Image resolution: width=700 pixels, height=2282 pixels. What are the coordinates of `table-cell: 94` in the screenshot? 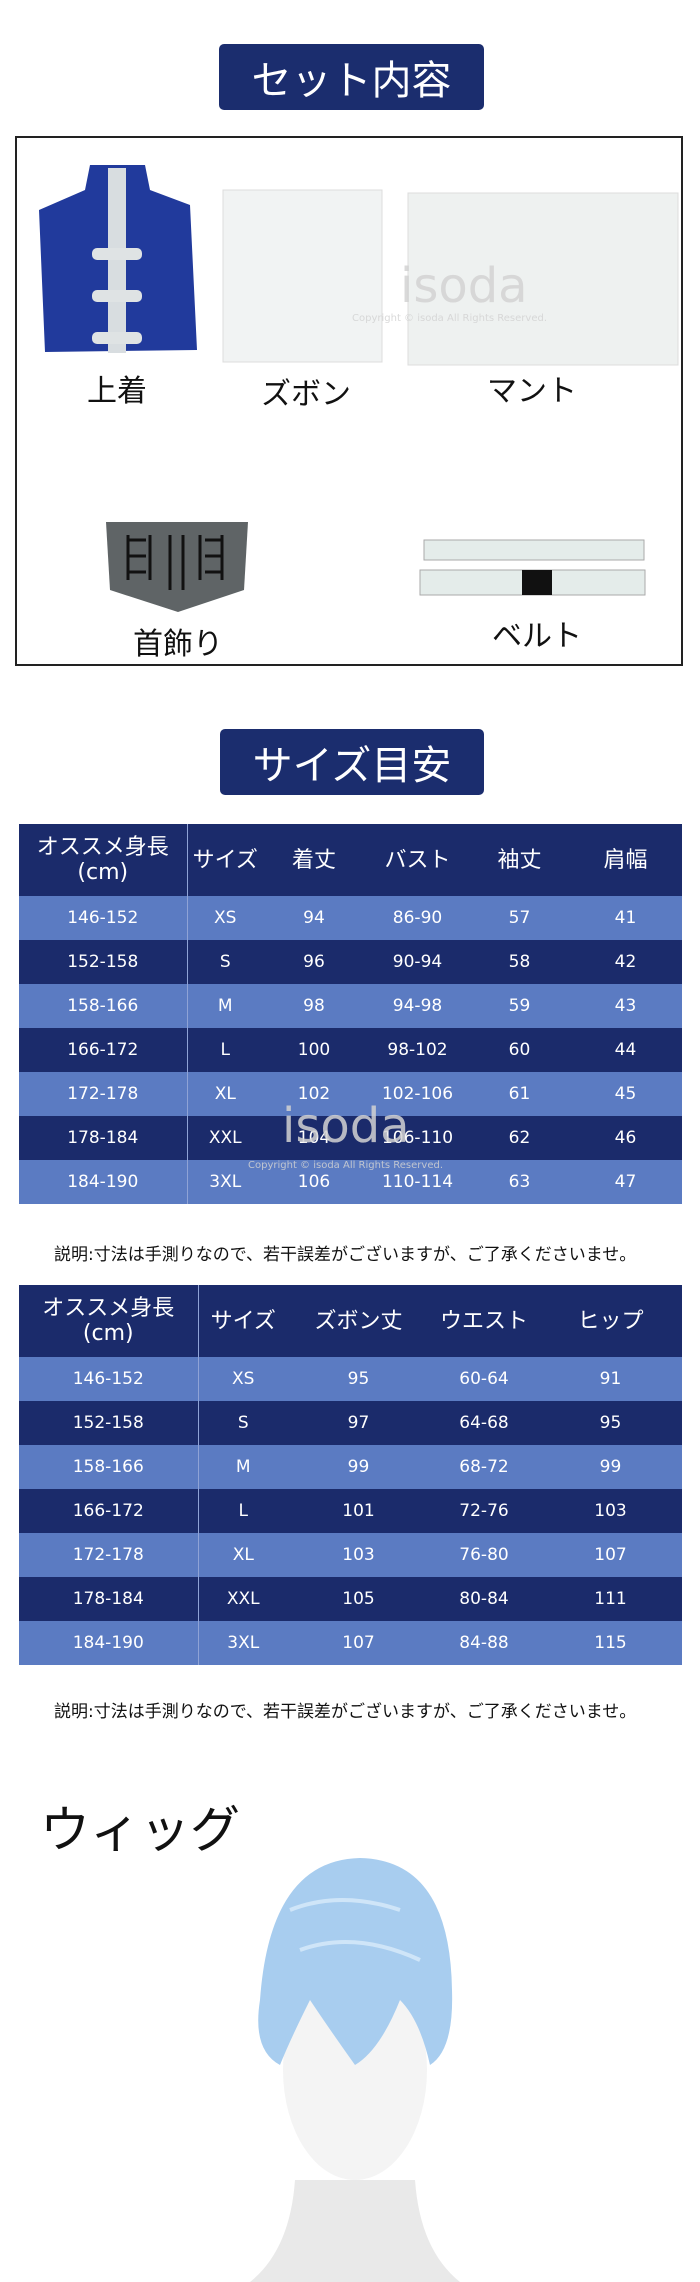 It's located at (314, 918).